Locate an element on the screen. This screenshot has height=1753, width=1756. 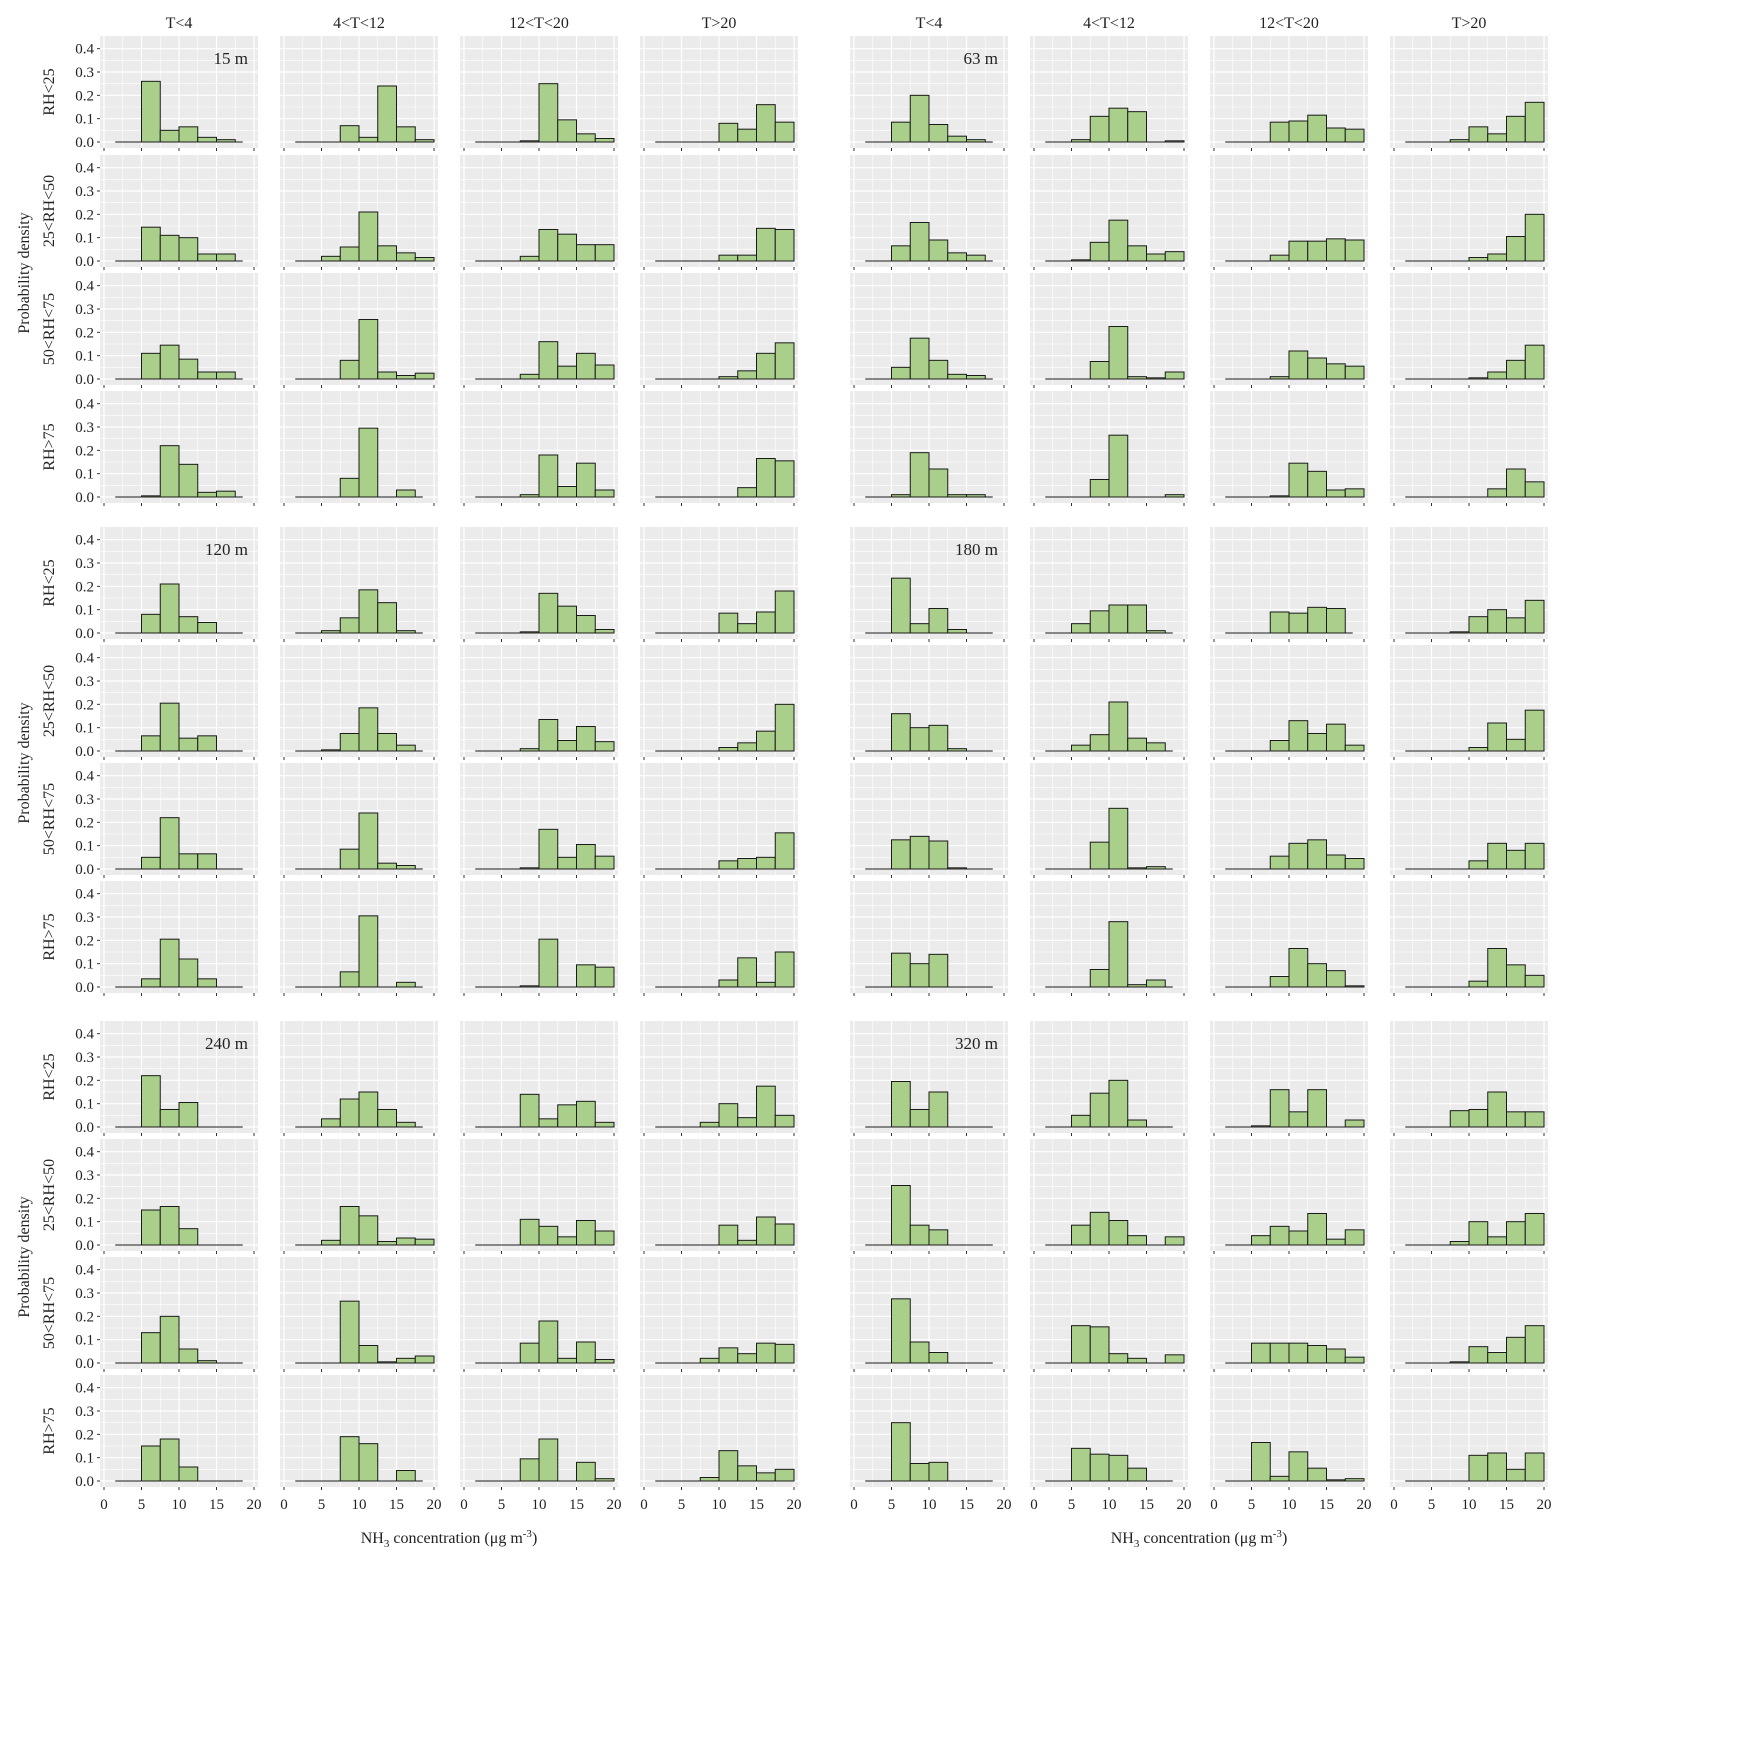
column-header: T<4 is located at coordinates (179, 23).